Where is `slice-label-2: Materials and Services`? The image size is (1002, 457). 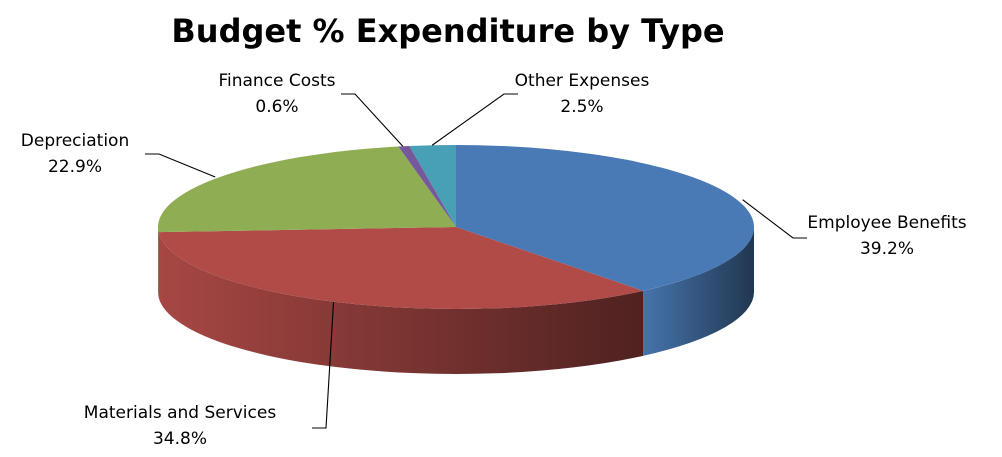
slice-label-2: Materials and Services is located at coordinates (180, 413).